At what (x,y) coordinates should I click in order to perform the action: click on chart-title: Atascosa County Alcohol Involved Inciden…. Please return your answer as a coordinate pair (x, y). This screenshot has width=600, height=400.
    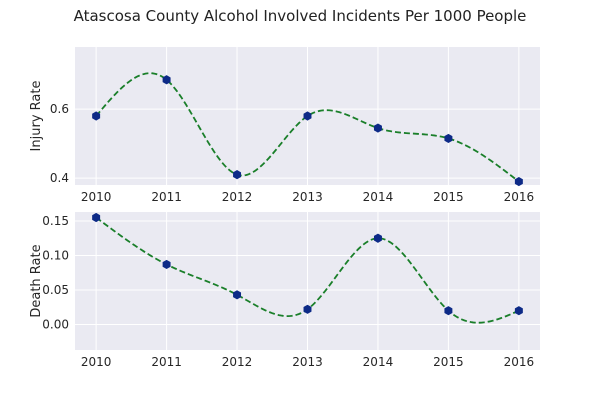
    Looking at the image, I should click on (300, 16).